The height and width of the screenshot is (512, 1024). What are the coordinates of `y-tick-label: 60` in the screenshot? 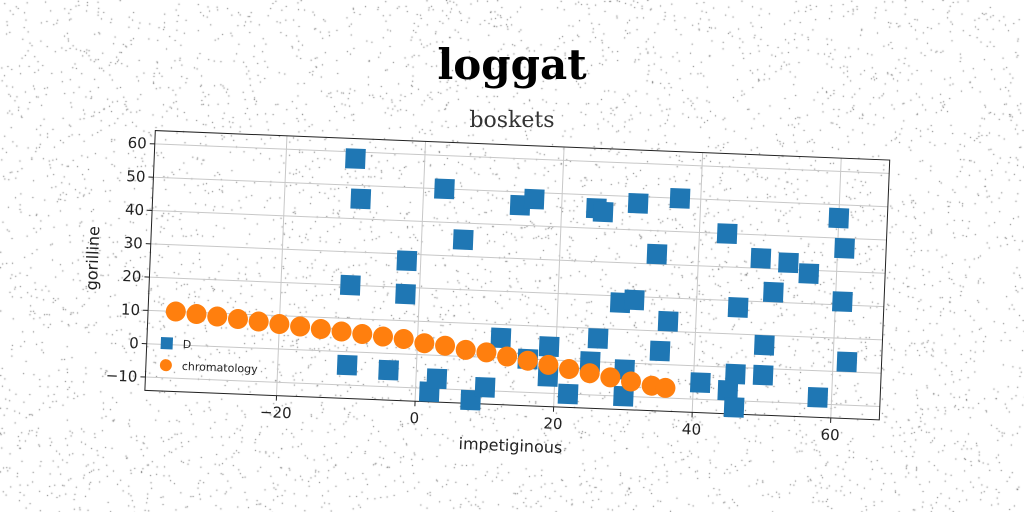 It's located at (137, 143).